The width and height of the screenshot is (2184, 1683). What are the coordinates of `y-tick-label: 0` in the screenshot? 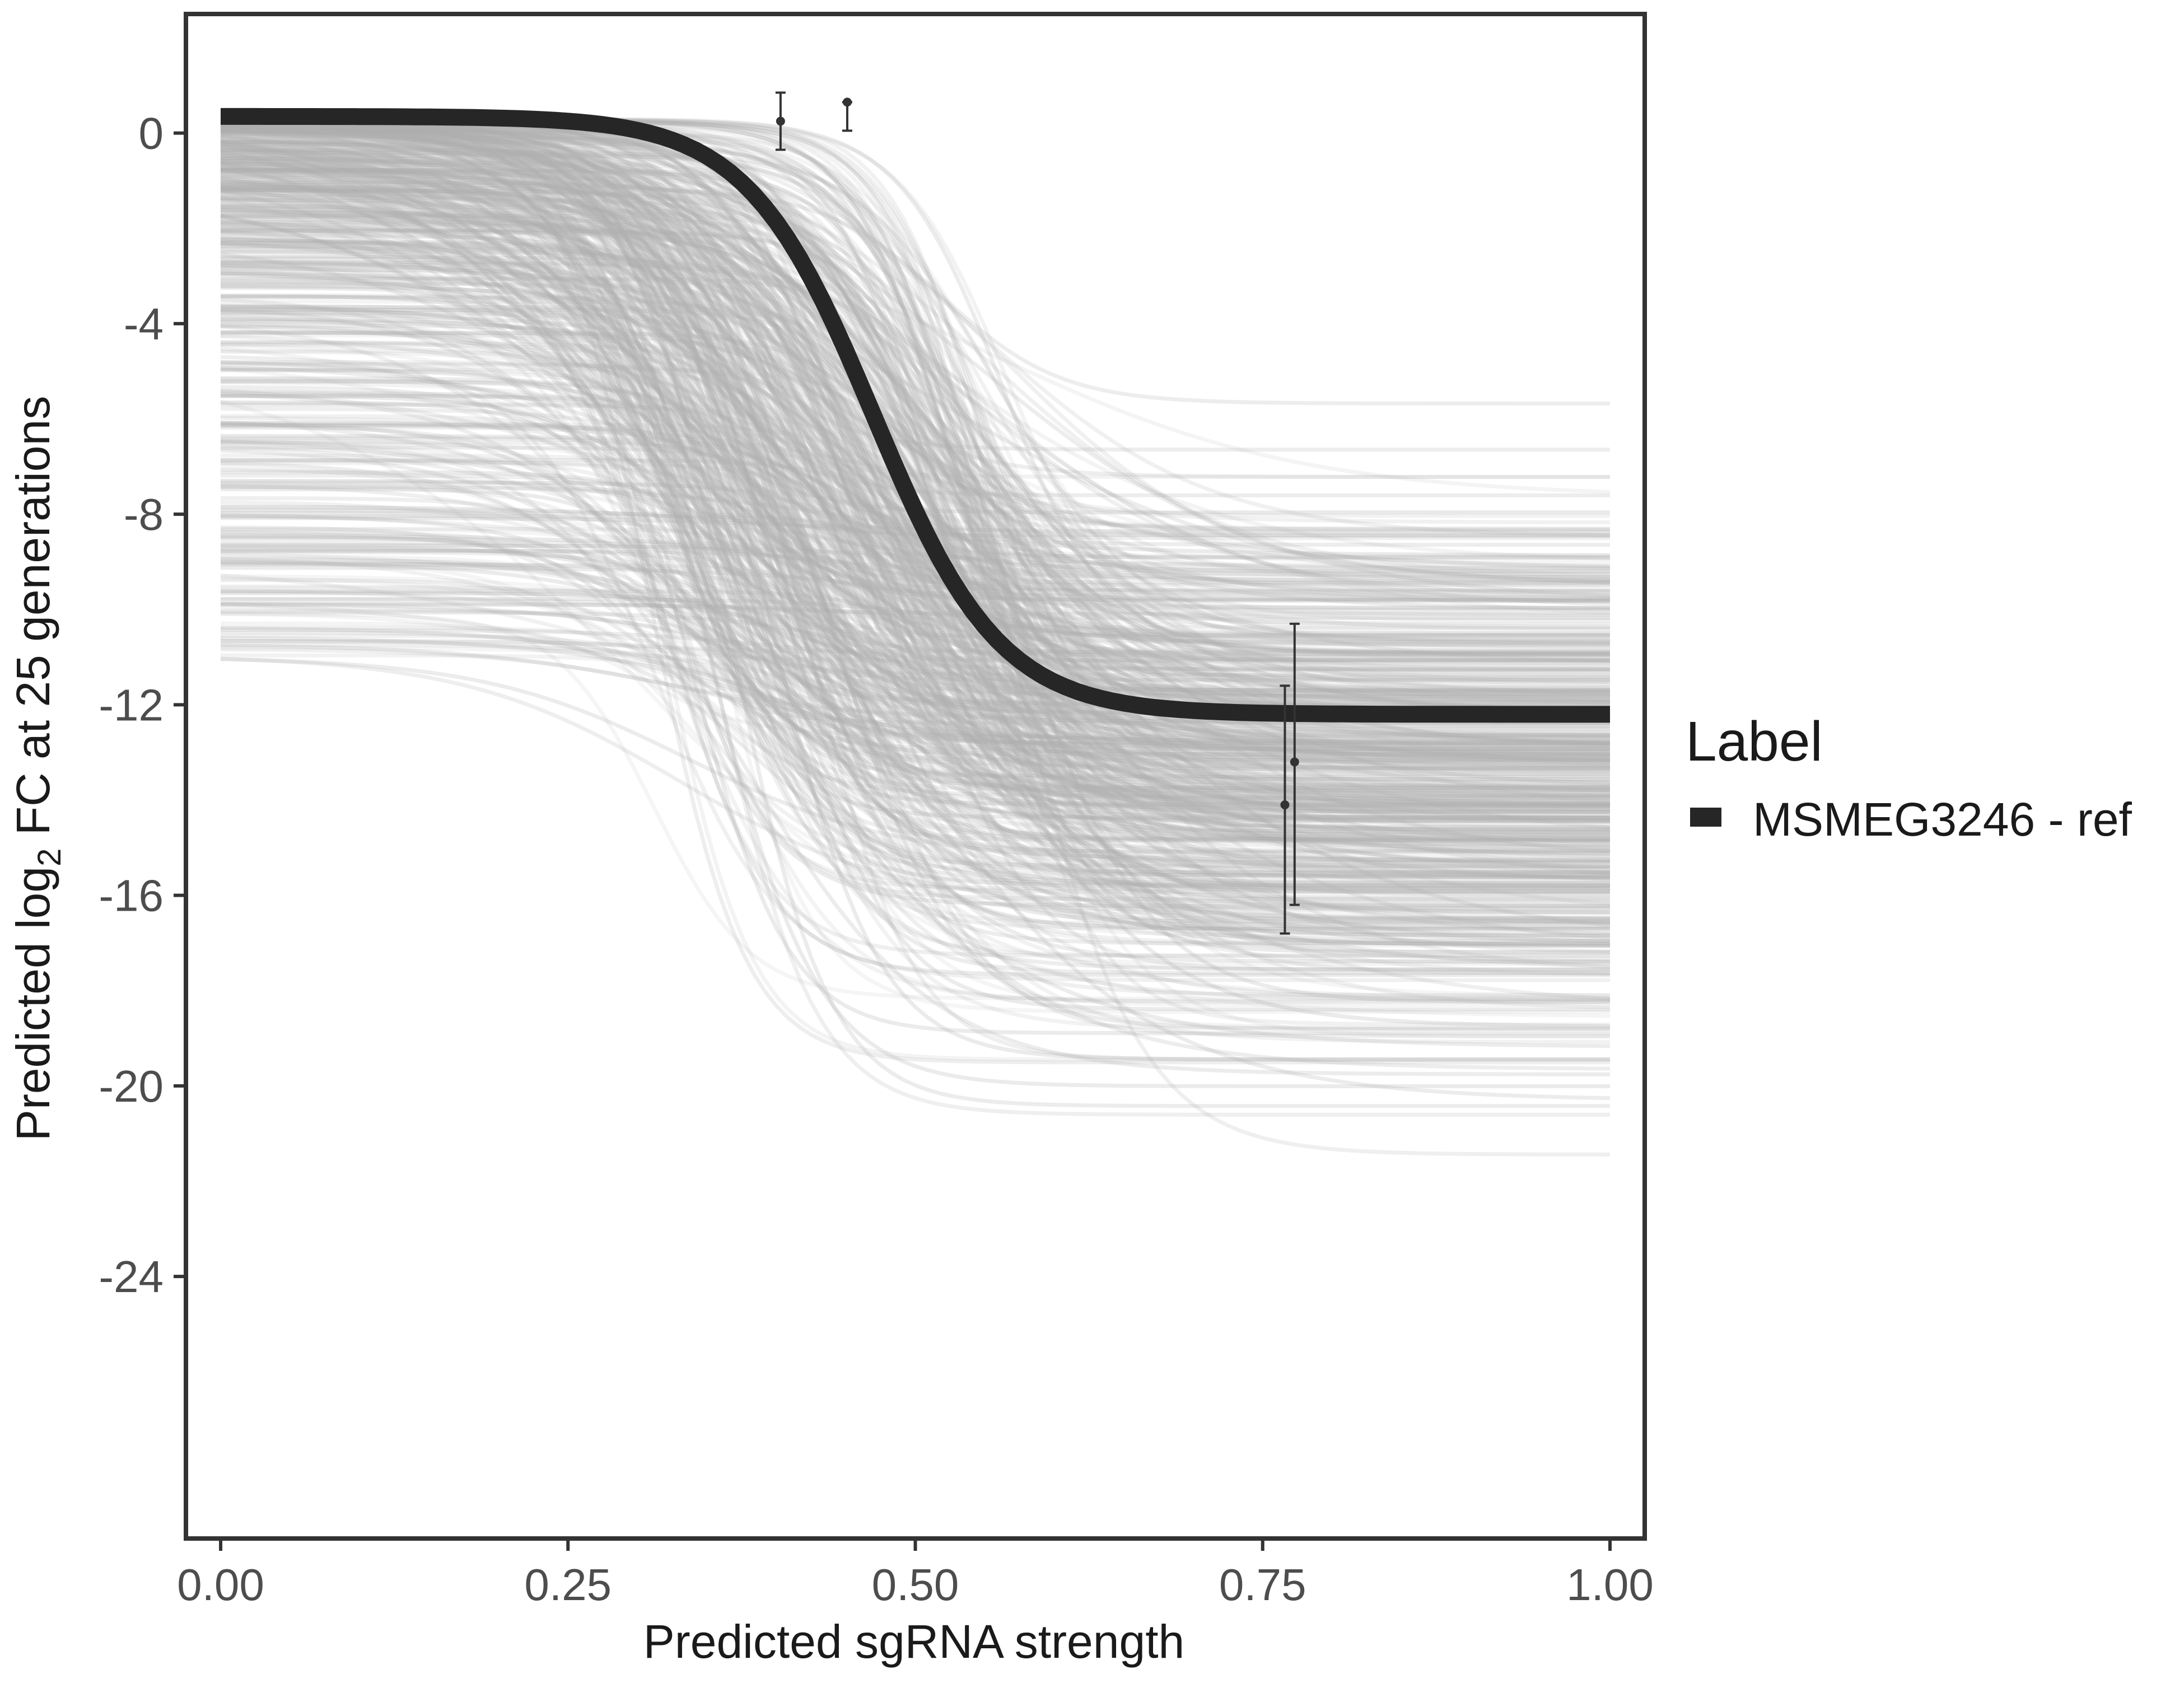 It's located at (151, 133).